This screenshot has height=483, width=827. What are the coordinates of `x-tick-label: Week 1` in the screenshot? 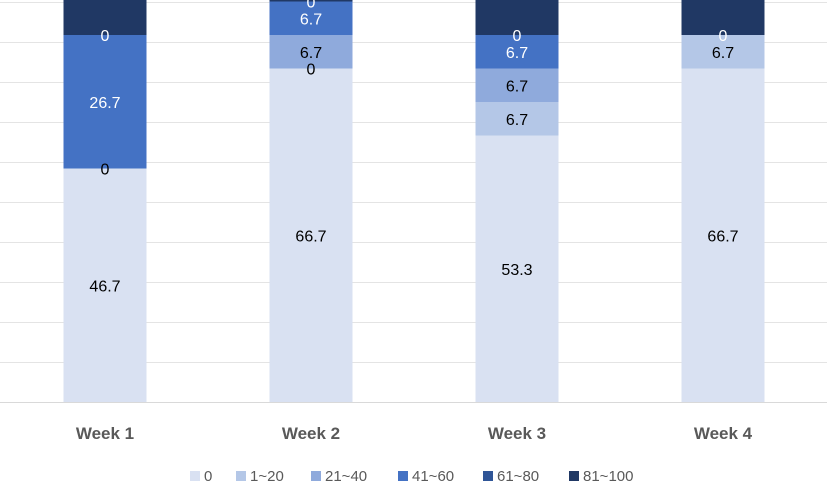 It's located at (105, 433).